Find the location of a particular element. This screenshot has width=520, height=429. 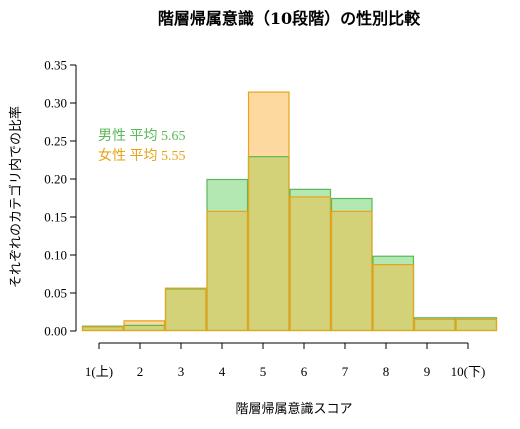

chart-title: 階層帰属意識（10段階）の性別比較 is located at coordinates (289, 18).